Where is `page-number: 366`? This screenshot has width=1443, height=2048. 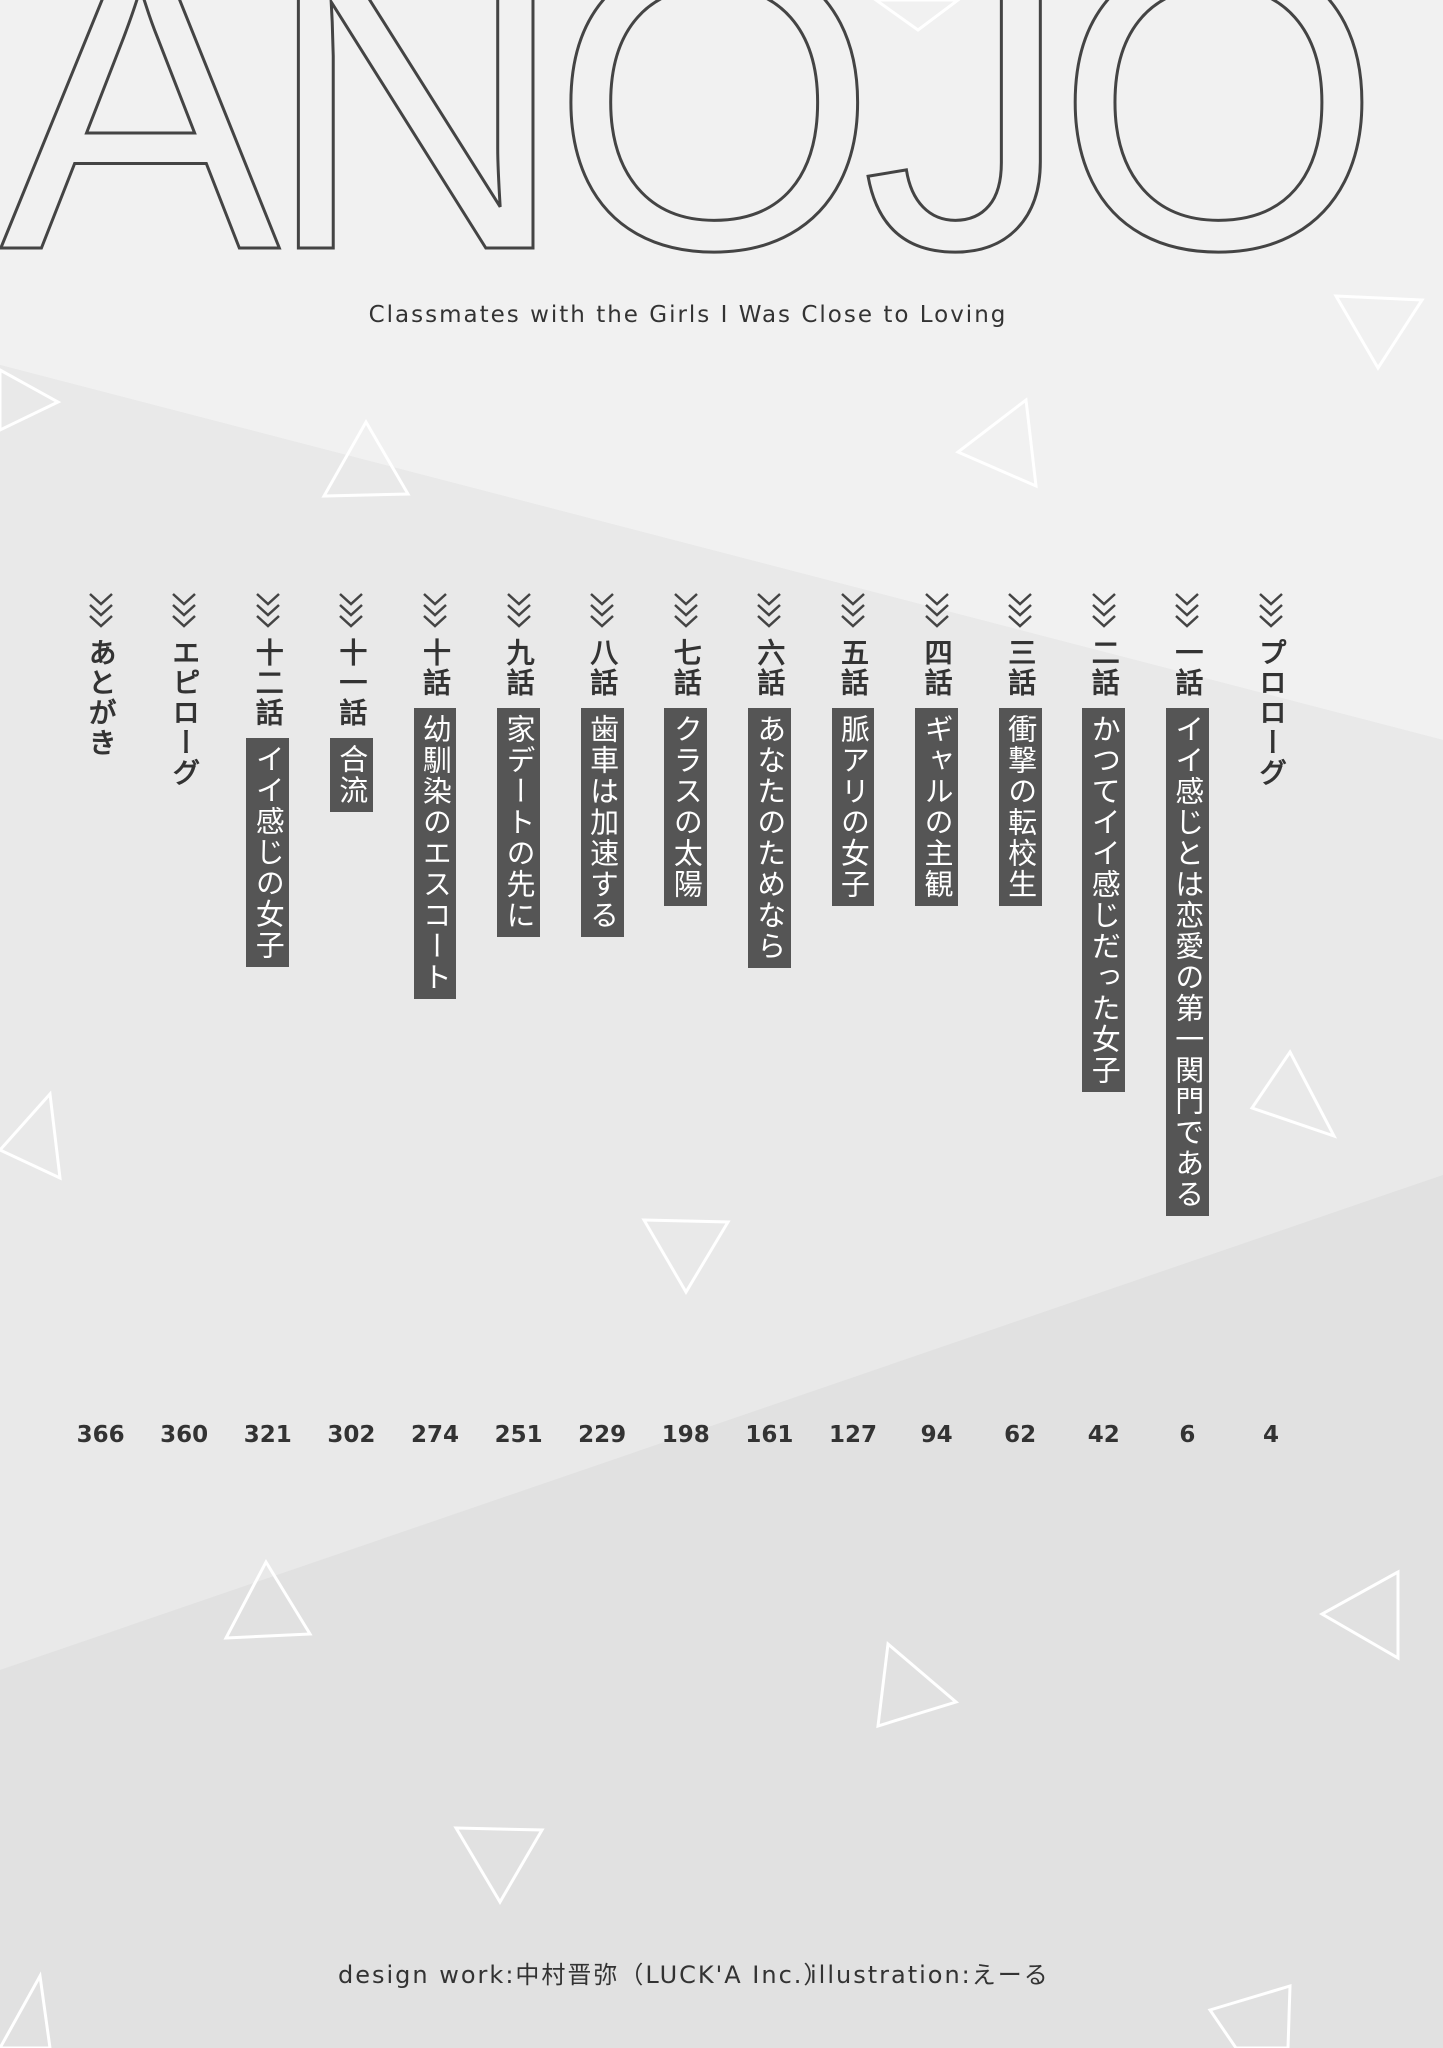 page-number: 366 is located at coordinates (100, 1435).